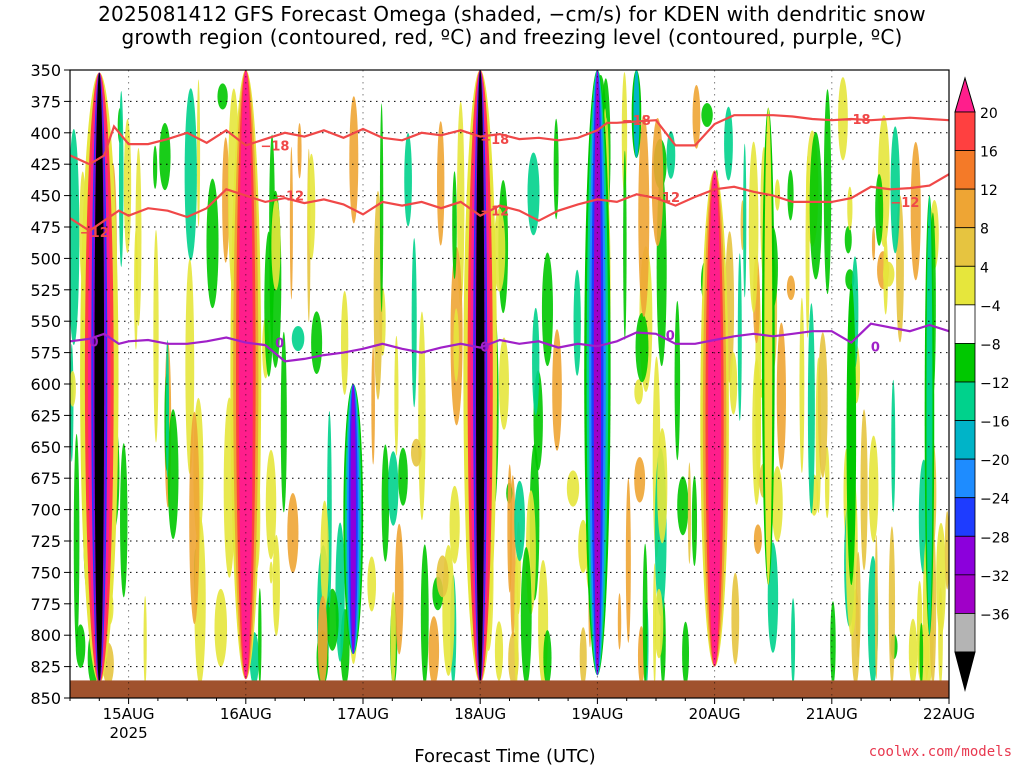  What do you see at coordinates (129, 733) in the screenshot?
I see `x-year-label: 2025` at bounding box center [129, 733].